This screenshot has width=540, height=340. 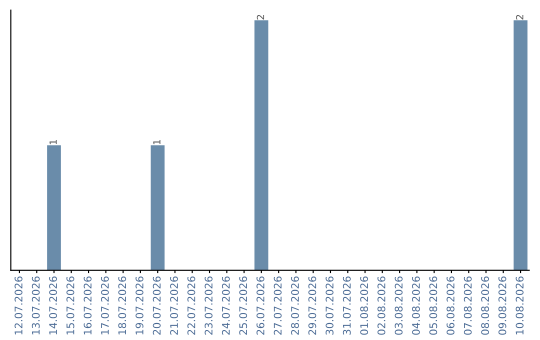 What do you see at coordinates (156, 305) in the screenshot?
I see `x-tick-label: 20.07.2026` at bounding box center [156, 305].